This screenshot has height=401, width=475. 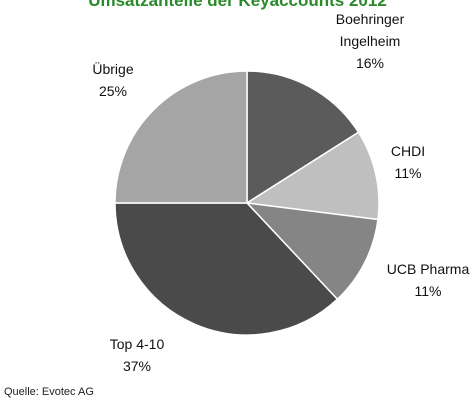 I want to click on value-label: 37%, so click(x=137, y=366).